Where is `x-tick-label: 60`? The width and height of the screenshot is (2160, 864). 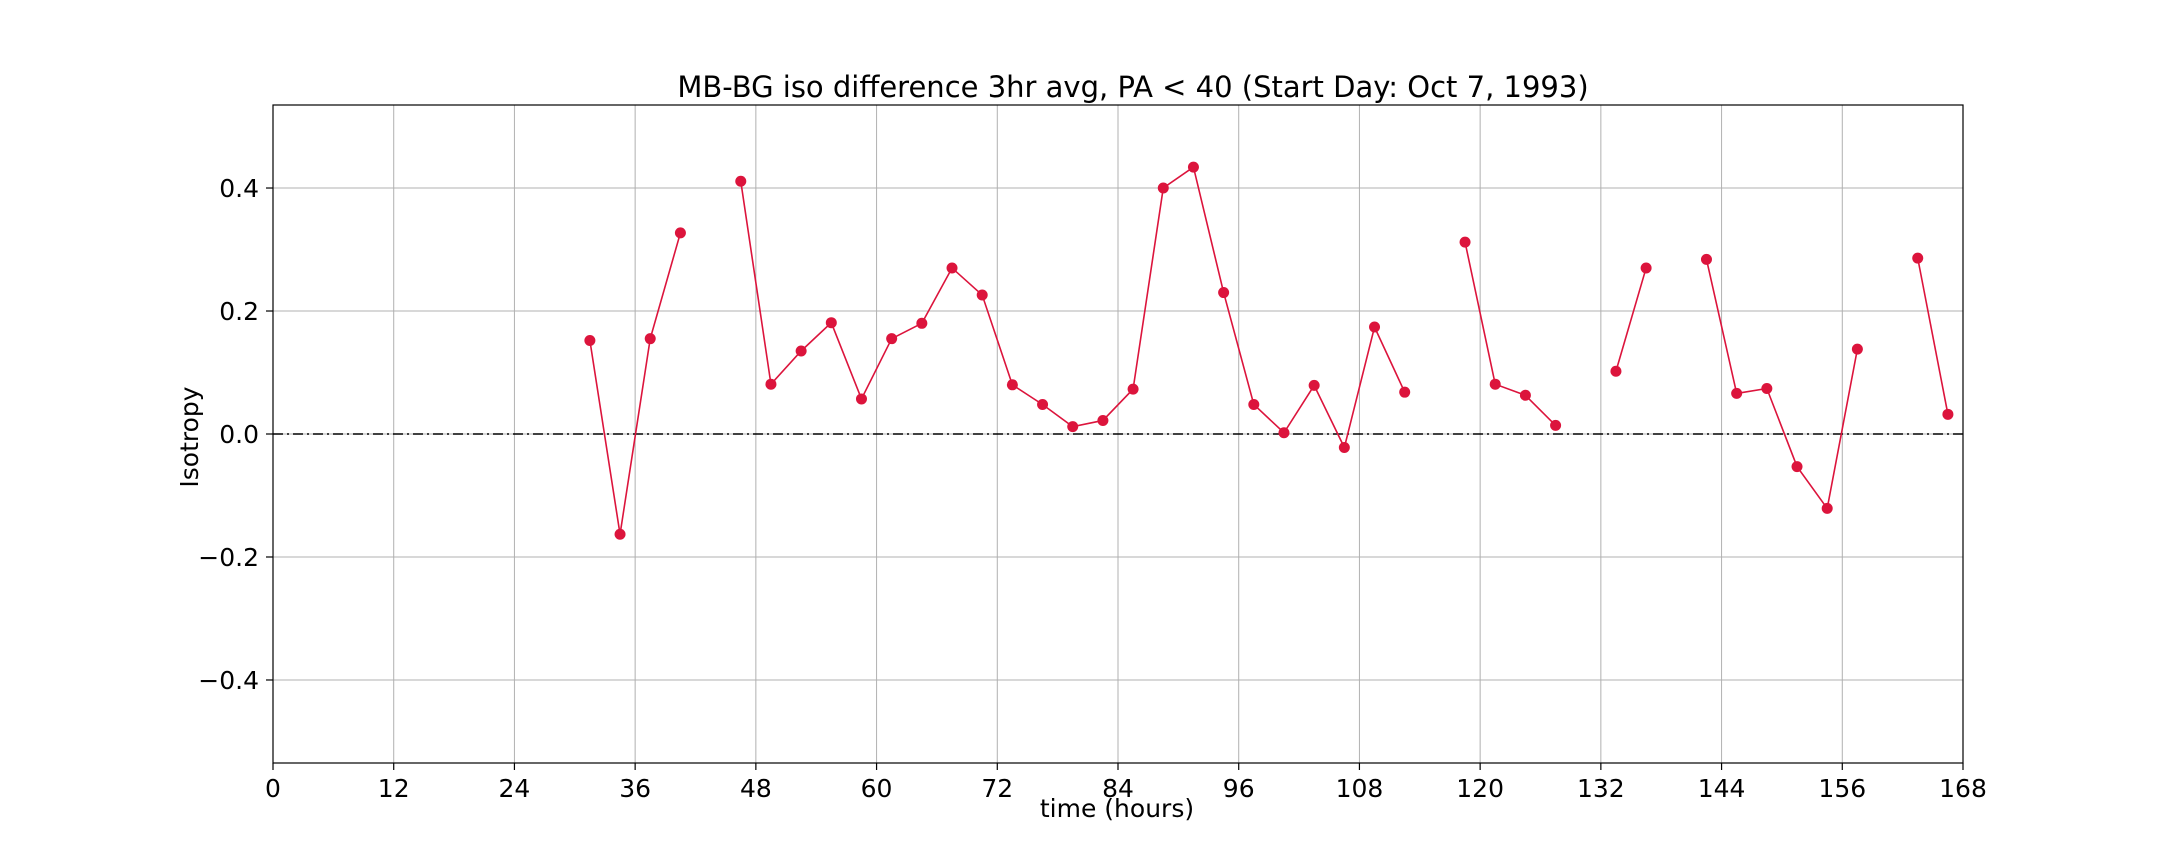
x-tick-label: 60 is located at coordinates (877, 788).